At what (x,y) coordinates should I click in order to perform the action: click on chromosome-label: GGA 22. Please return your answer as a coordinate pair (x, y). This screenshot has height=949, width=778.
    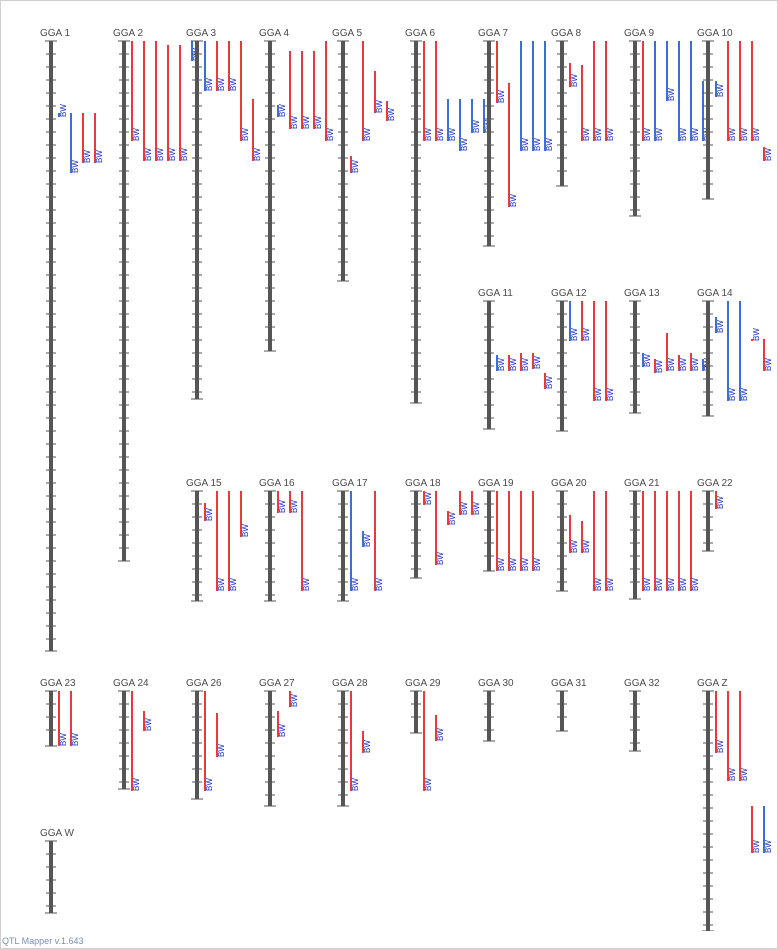
    Looking at the image, I should click on (715, 483).